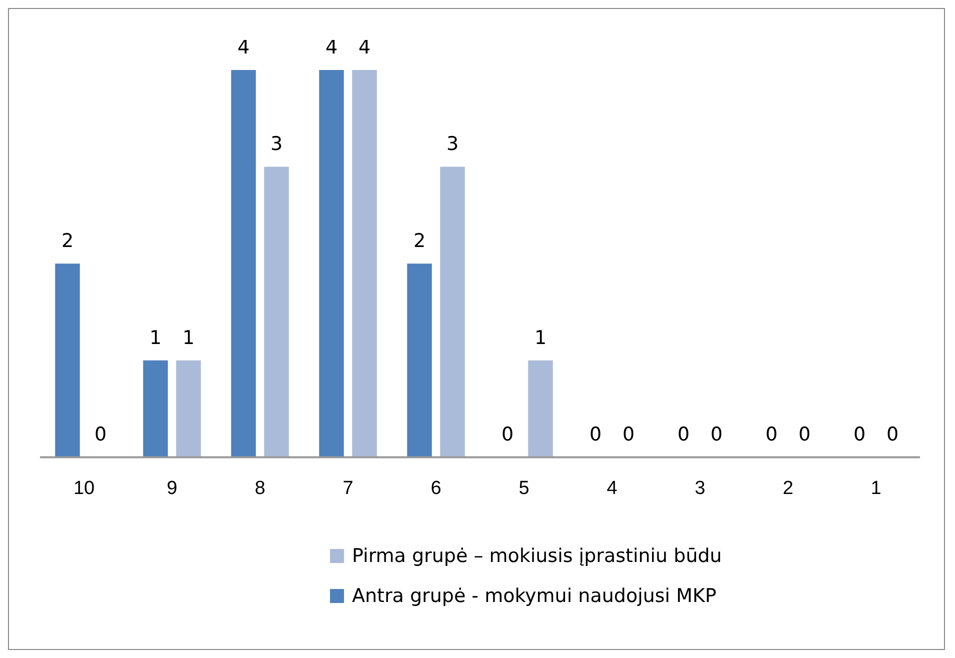 The image size is (955, 658). I want to click on x-tick-label: 8, so click(260, 488).